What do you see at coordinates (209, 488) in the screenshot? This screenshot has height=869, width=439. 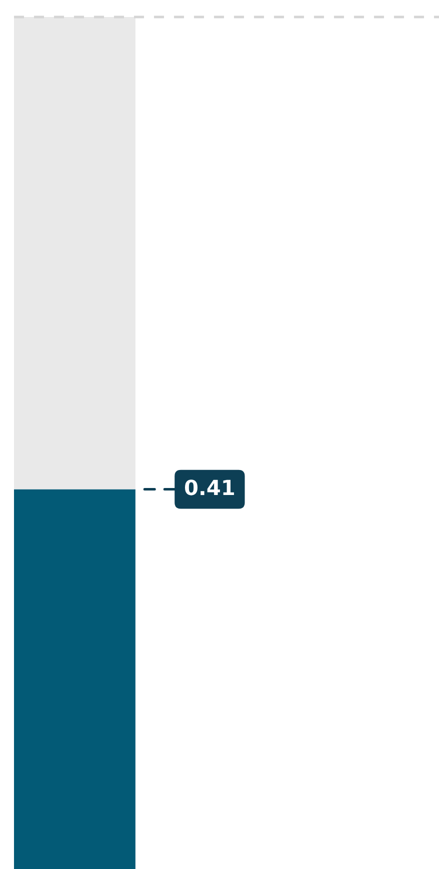 I see `data-label: 0.41` at bounding box center [209, 488].